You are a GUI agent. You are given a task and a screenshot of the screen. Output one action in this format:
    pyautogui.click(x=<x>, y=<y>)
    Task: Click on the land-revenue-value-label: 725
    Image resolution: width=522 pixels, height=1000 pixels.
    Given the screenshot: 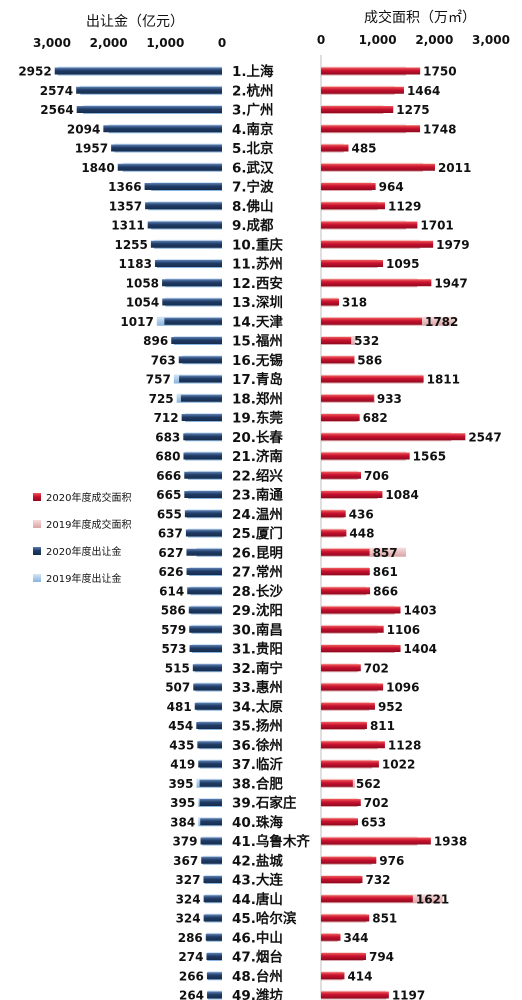 What is the action you would take?
    pyautogui.click(x=161, y=399)
    